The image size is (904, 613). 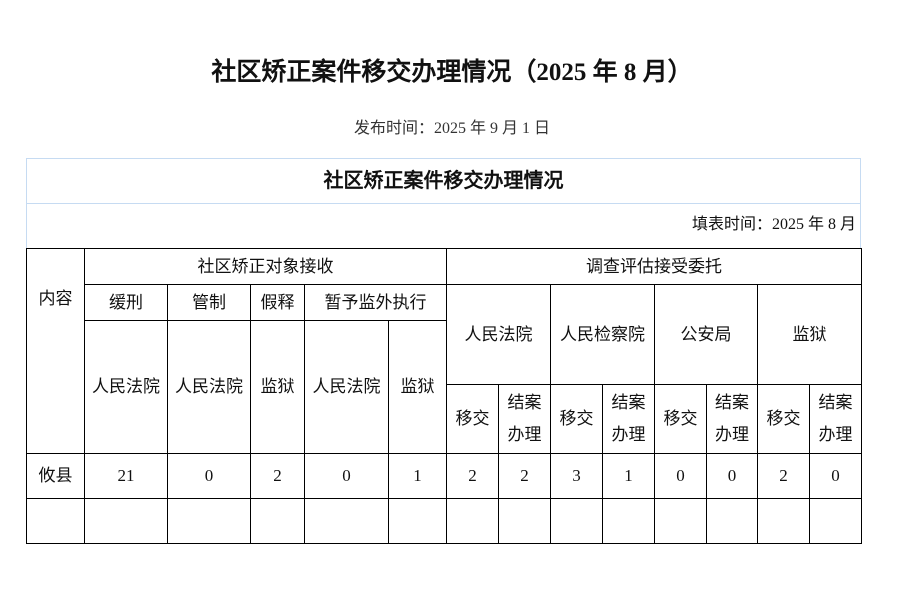 I want to click on header-receive-group: 社区矫正对象接收, so click(x=265, y=266).